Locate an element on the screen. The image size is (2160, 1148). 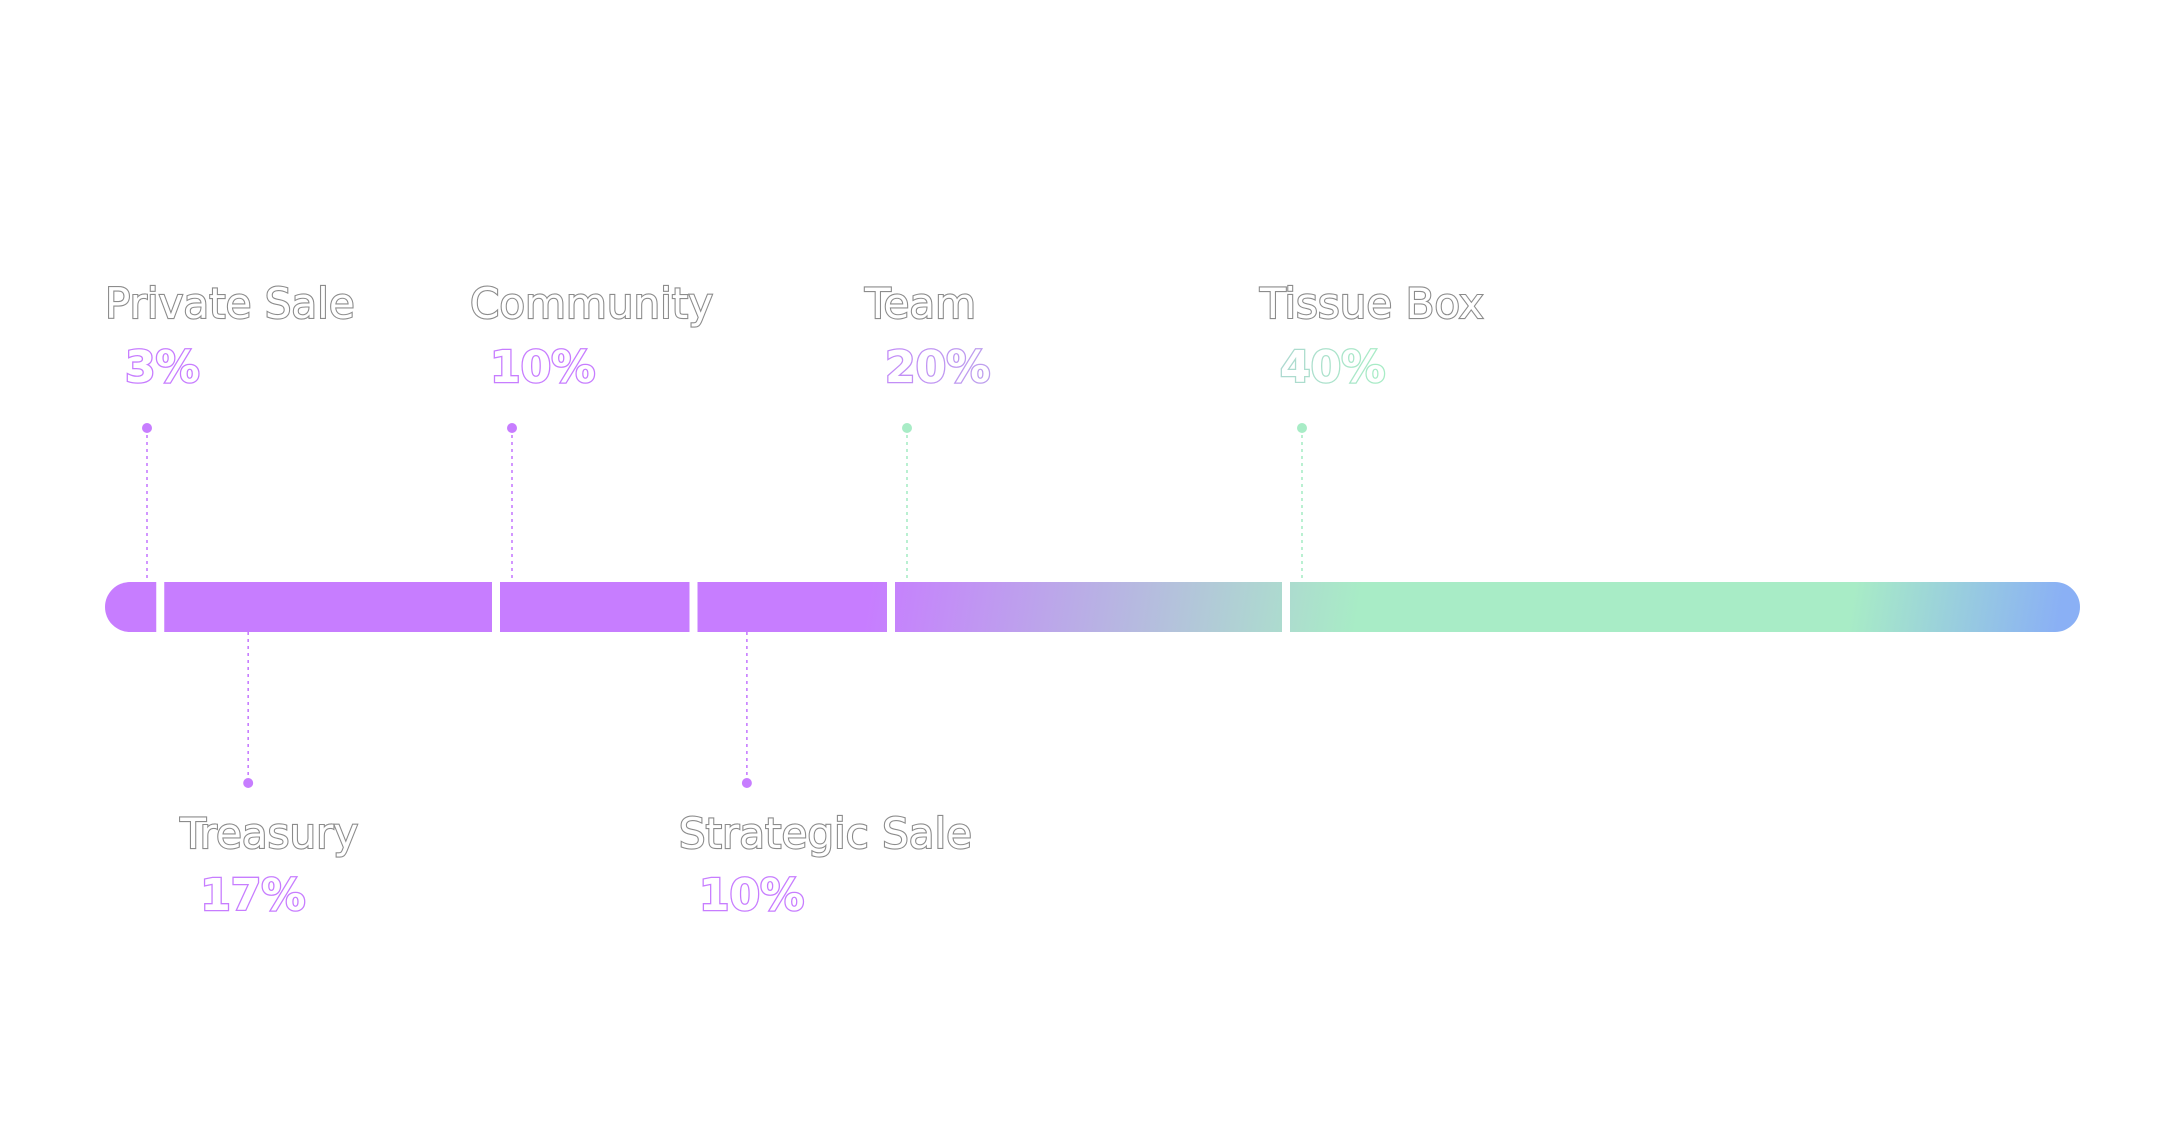
leader-dot-team is located at coordinates (907, 428).